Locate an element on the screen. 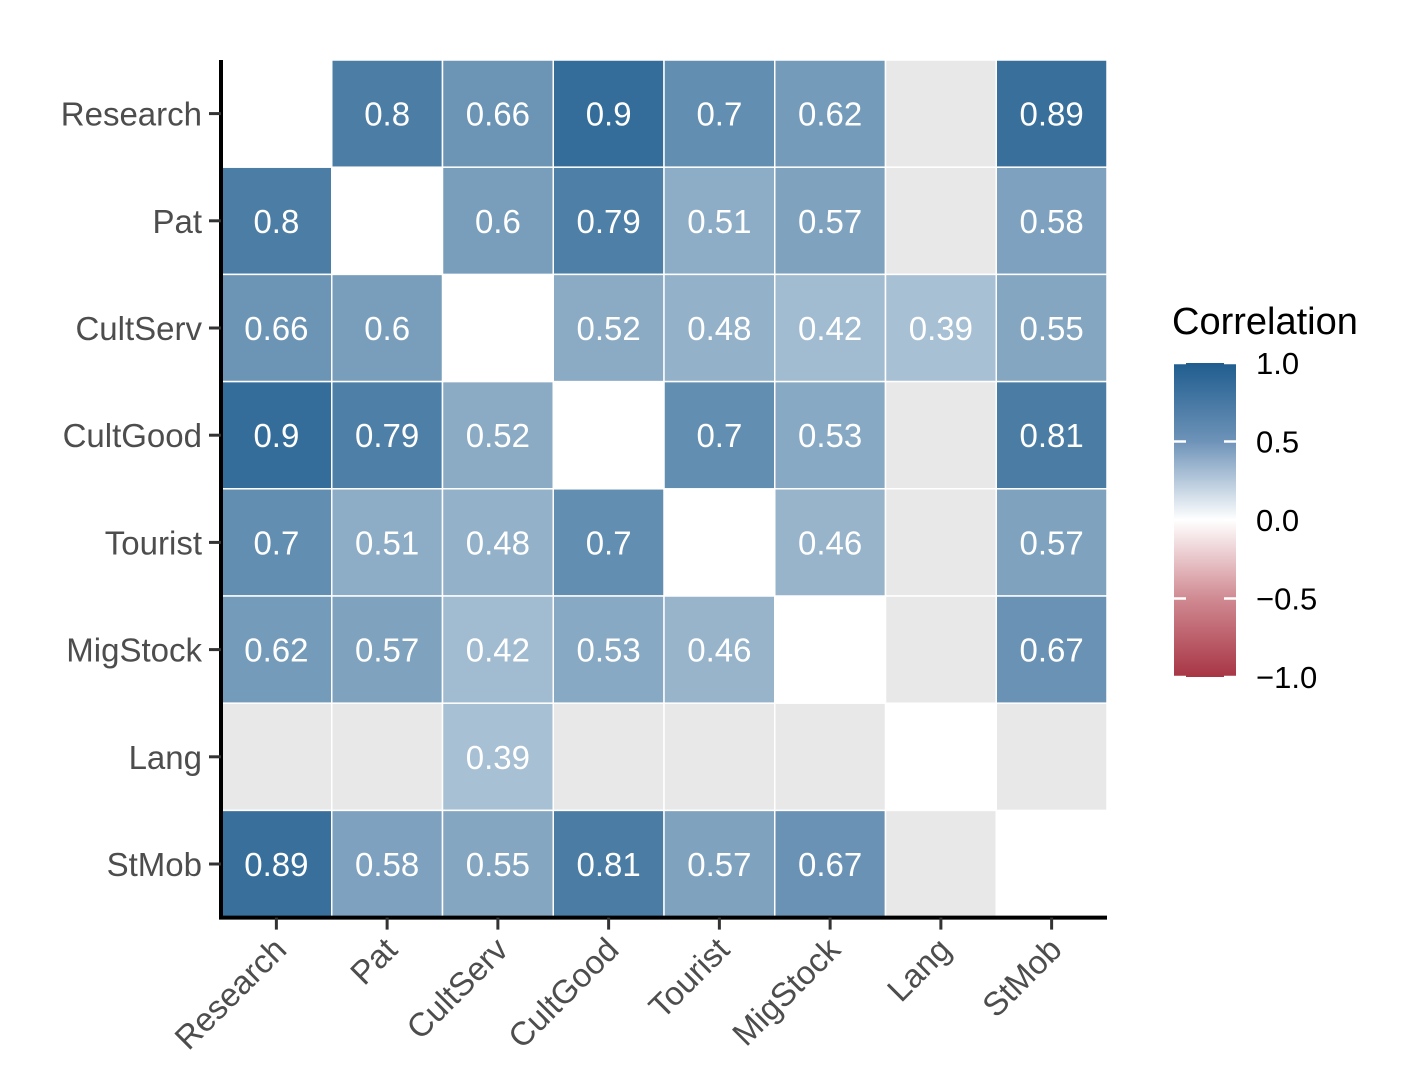  heatmap-cell-Tourist-Lang is located at coordinates (940, 542).